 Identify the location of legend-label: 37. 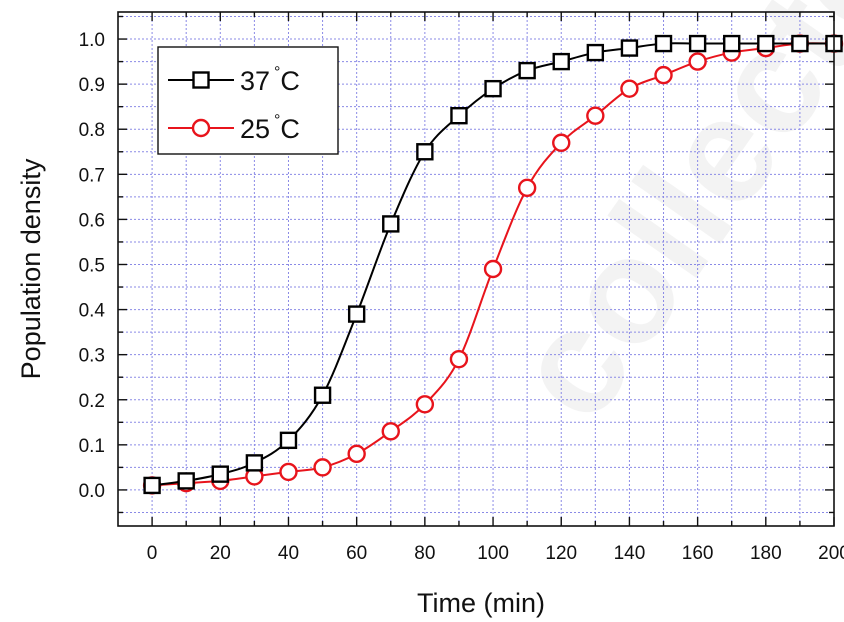
(255, 81).